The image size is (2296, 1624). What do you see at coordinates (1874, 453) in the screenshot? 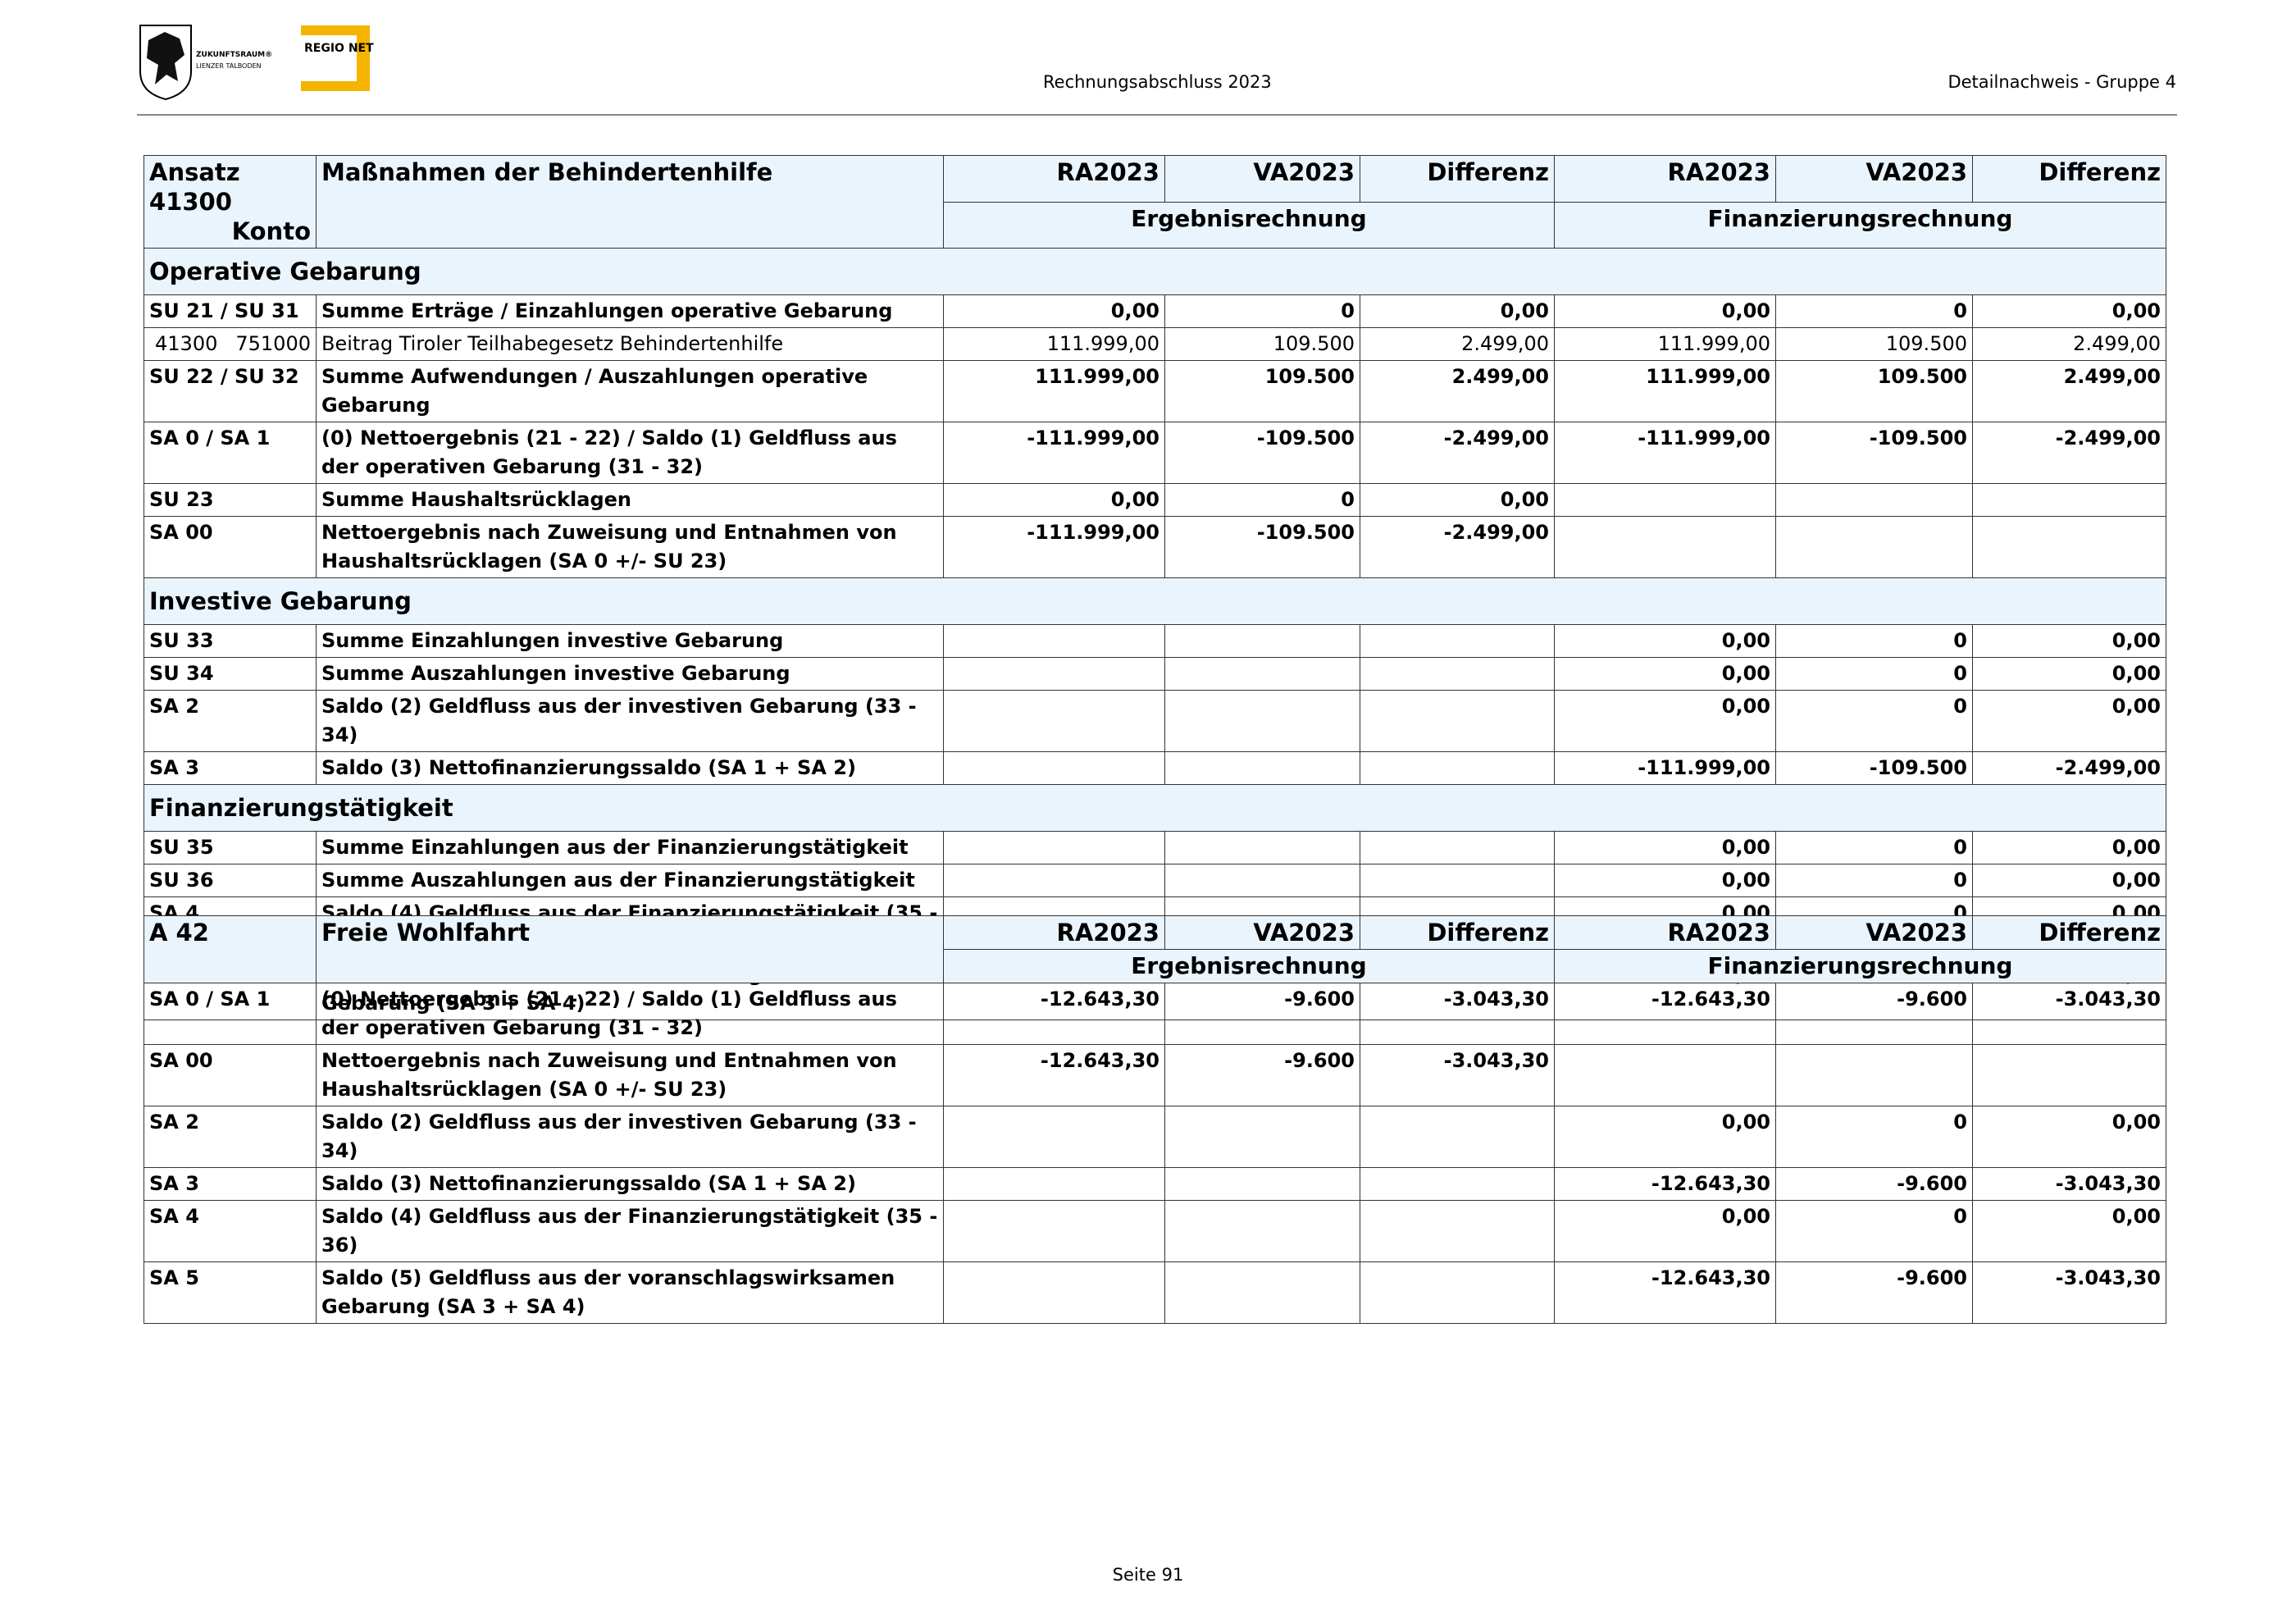
I see `value-cell: -109.500` at bounding box center [1874, 453].